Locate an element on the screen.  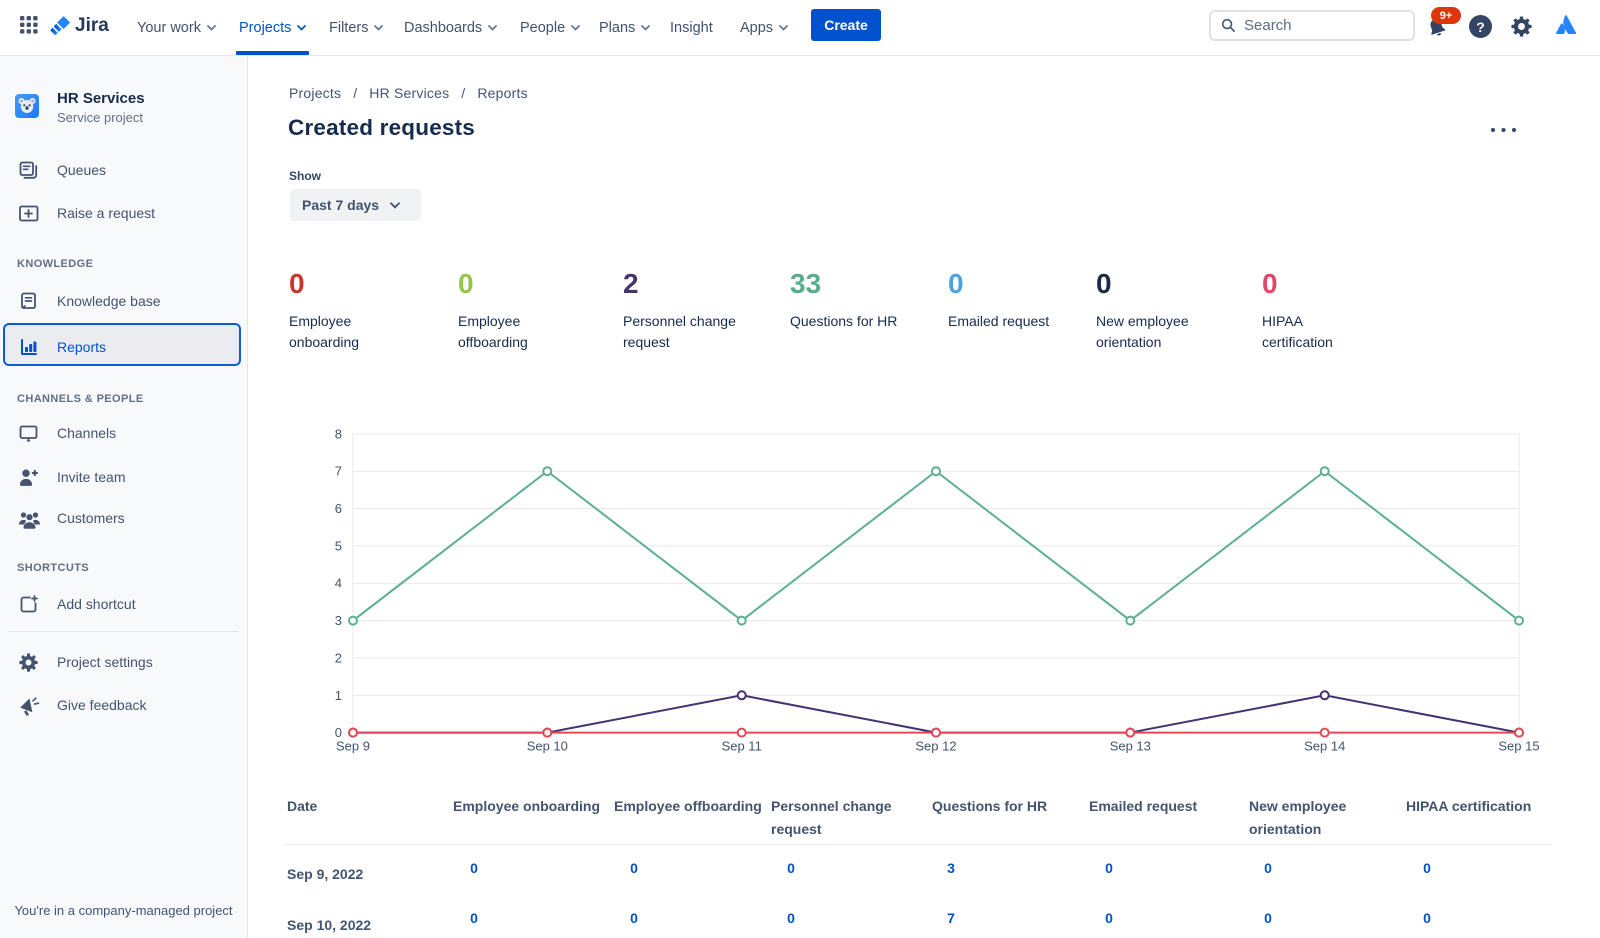
svg-text: Sep 13 is located at coordinates (1130, 746).